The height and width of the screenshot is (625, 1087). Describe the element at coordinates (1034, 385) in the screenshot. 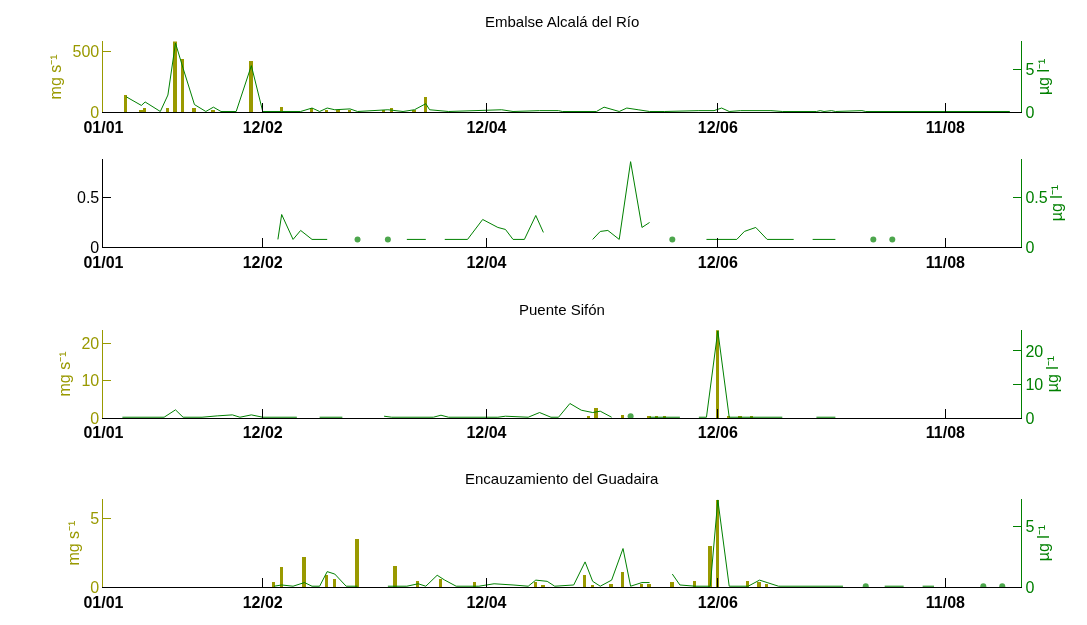

I see `y2-tick-label: 10` at that location.